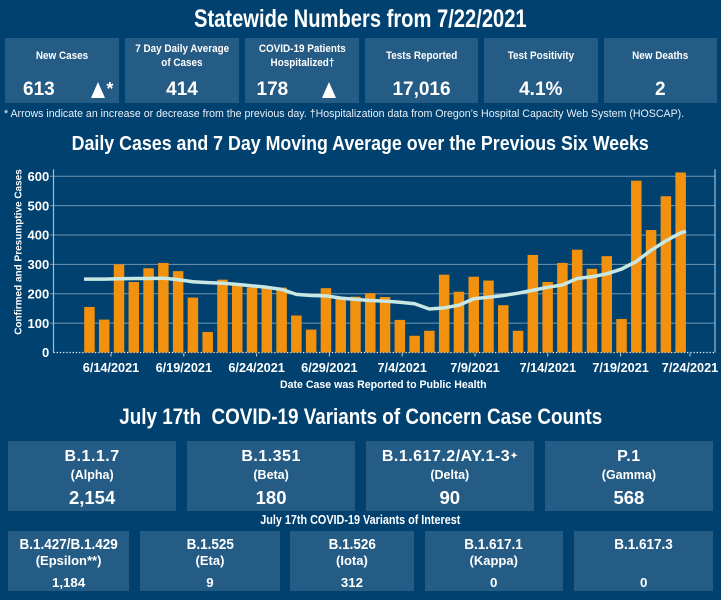  What do you see at coordinates (474, 368) in the screenshot?
I see `svg-text: 7/9/2021` at bounding box center [474, 368].